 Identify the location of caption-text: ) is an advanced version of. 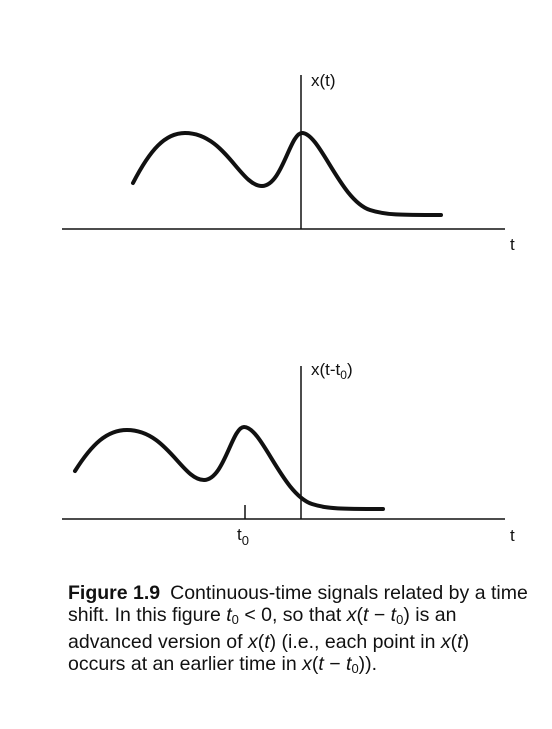
(262, 628).